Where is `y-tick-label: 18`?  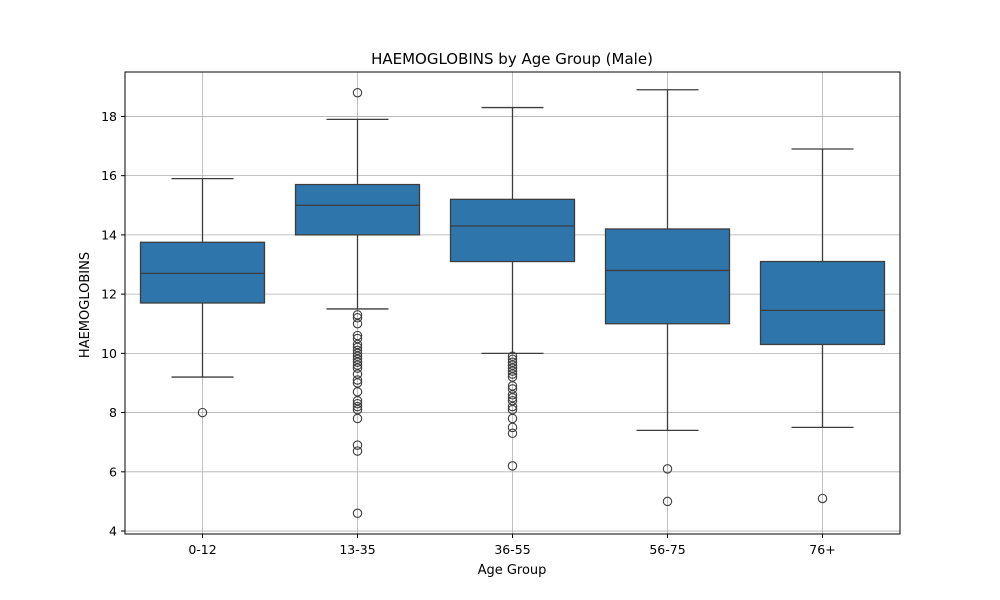 y-tick-label: 18 is located at coordinates (109, 116).